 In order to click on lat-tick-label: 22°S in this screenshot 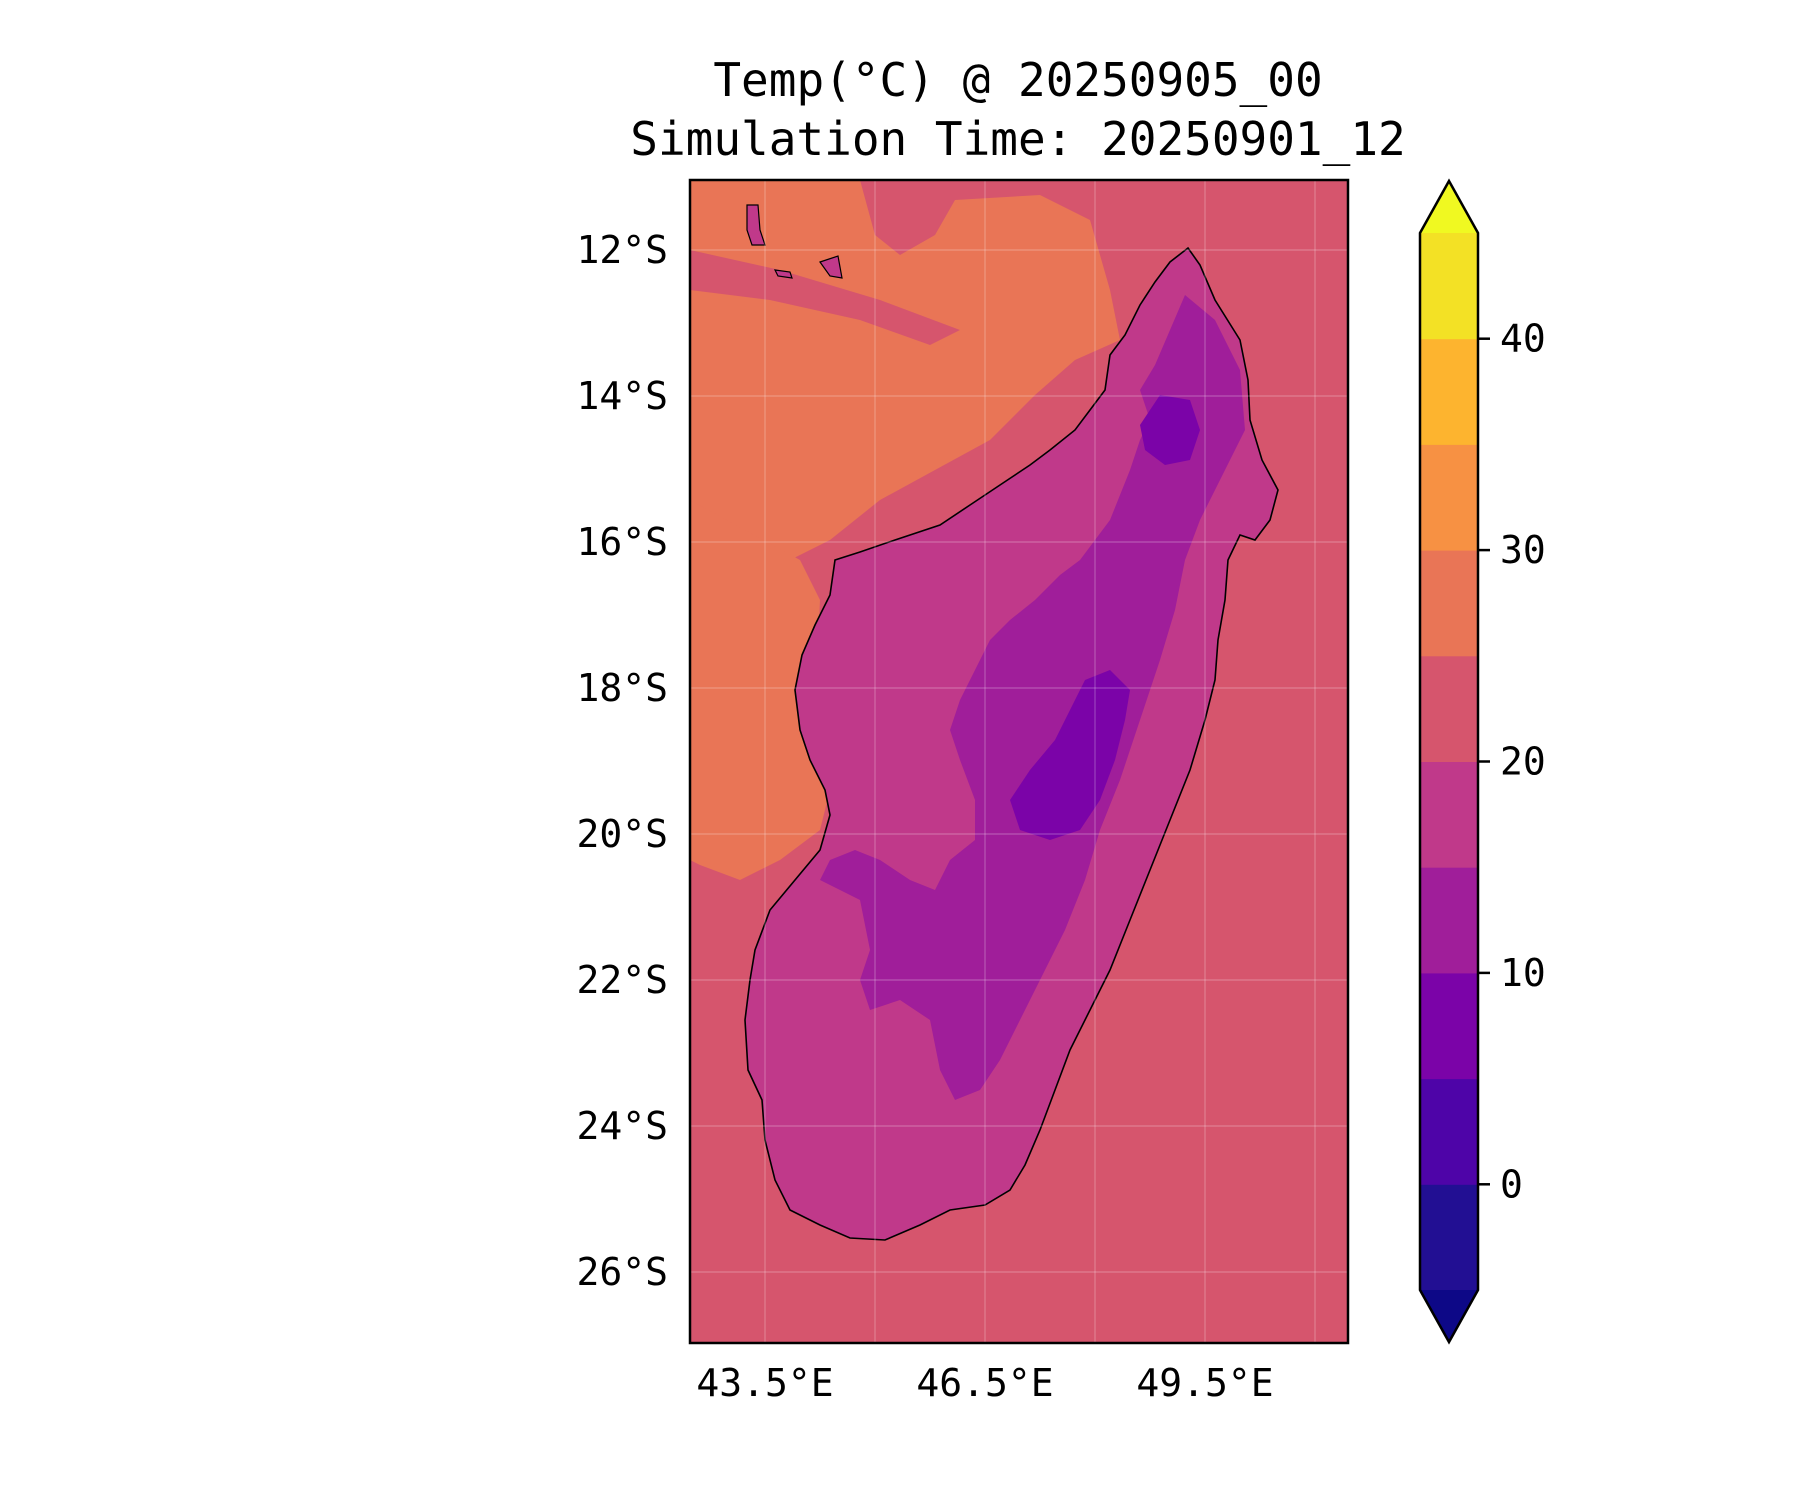, I will do `click(622, 980)`.